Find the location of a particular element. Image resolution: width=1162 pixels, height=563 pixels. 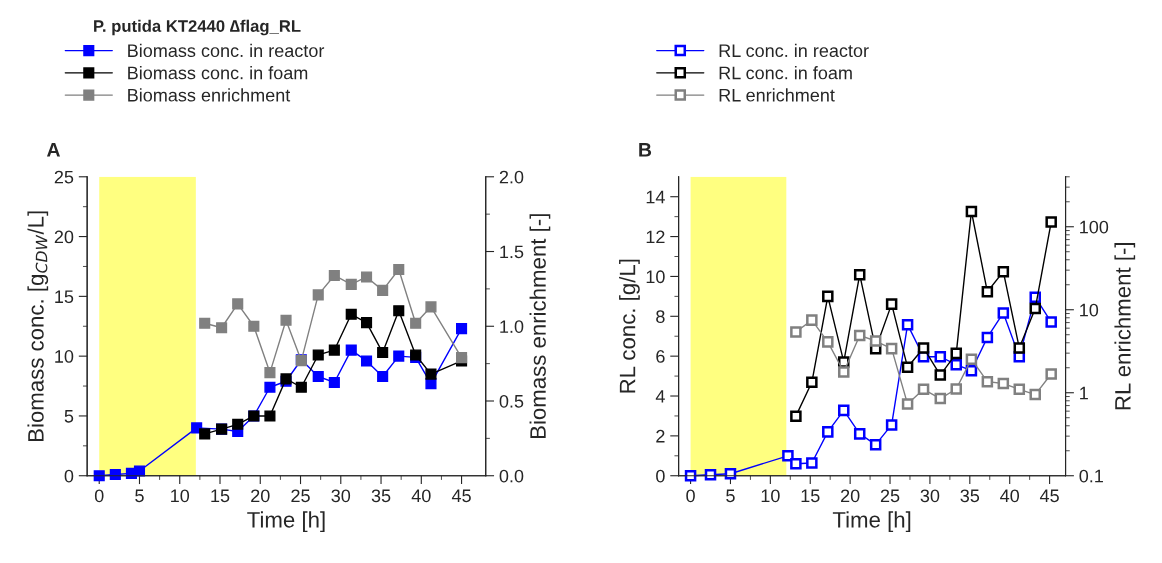

y-tick-label: 5 is located at coordinates (69, 416).